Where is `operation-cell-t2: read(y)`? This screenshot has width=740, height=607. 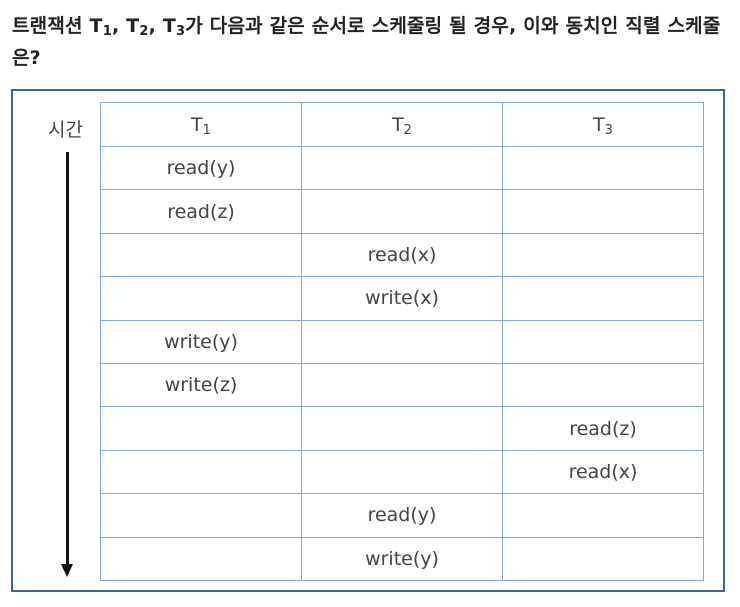
operation-cell-t2: read(y) is located at coordinates (402, 515).